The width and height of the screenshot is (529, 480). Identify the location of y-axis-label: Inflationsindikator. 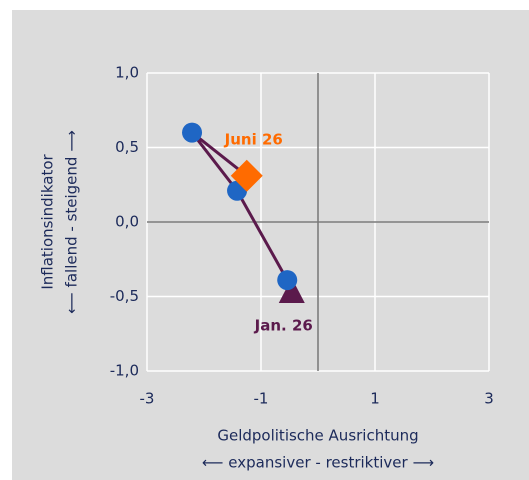
(48, 222).